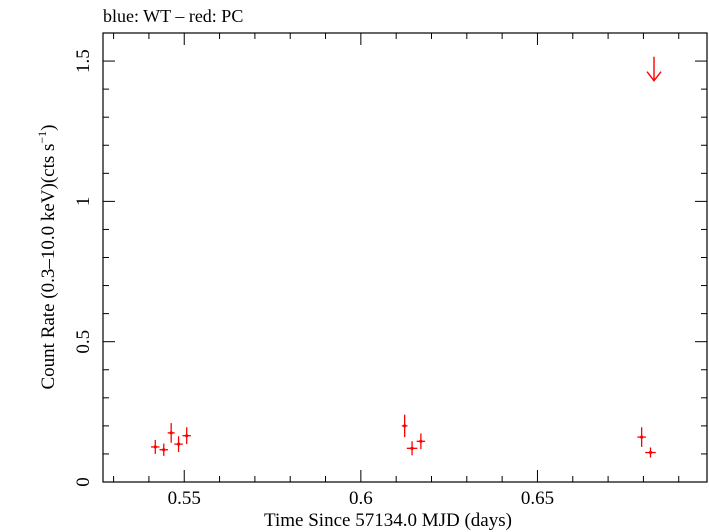  I want to click on y-tick-label: 1.5, so click(83, 61).